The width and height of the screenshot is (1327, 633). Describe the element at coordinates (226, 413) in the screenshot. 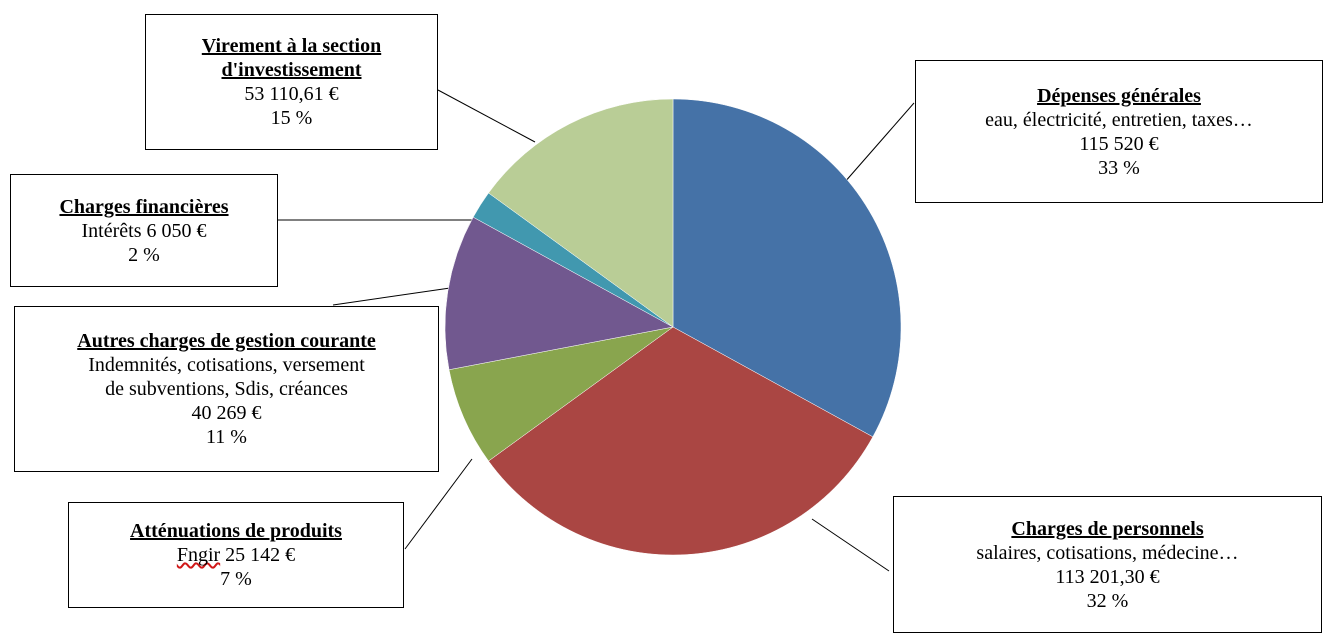

I see `slice-amount: 40 269 €` at that location.